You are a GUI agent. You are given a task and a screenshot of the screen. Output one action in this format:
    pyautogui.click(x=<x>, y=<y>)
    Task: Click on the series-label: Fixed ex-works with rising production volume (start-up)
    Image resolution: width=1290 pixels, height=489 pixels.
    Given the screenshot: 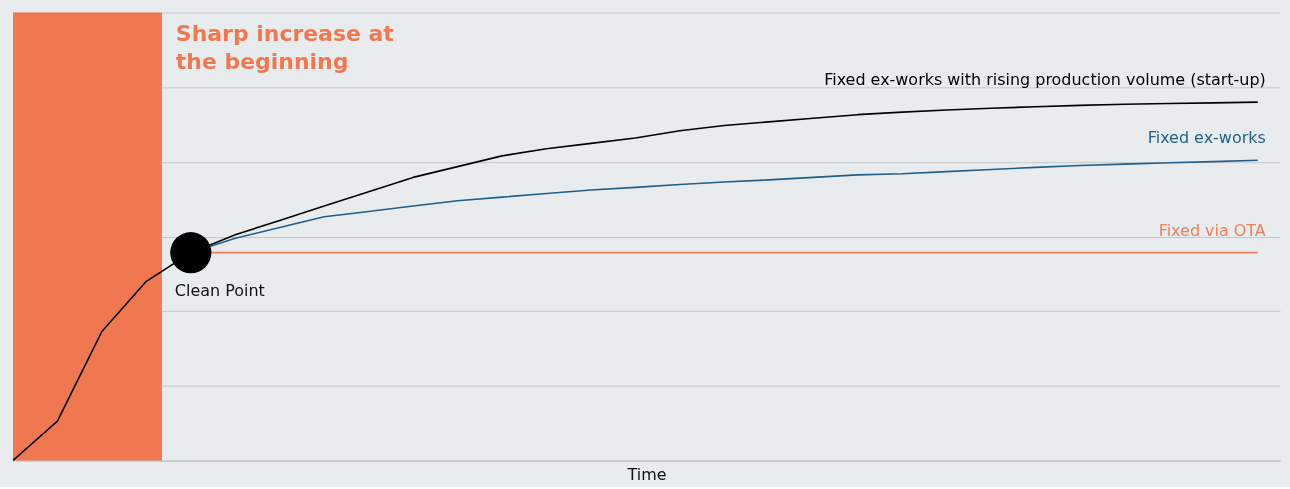 What is the action you would take?
    pyautogui.click(x=1045, y=80)
    